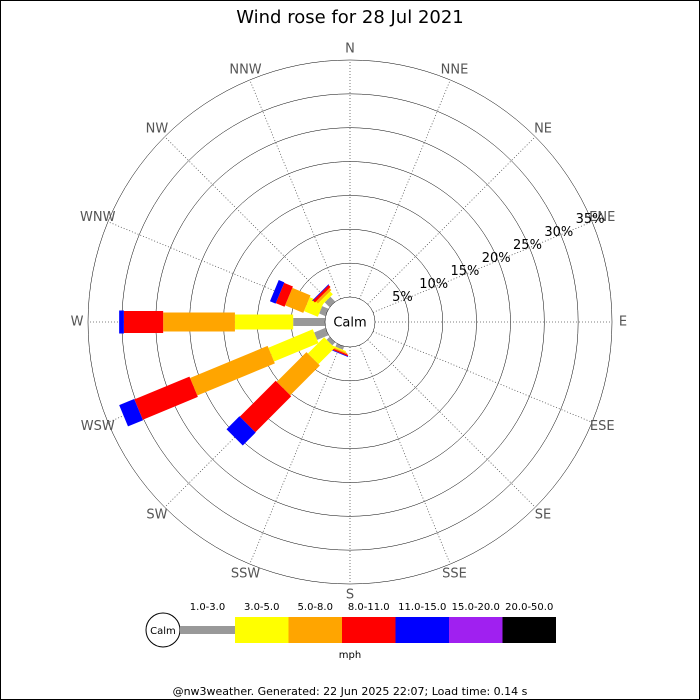 The width and height of the screenshot is (700, 700). Describe the element at coordinates (454, 574) in the screenshot. I see `direction-label: SSE` at that location.